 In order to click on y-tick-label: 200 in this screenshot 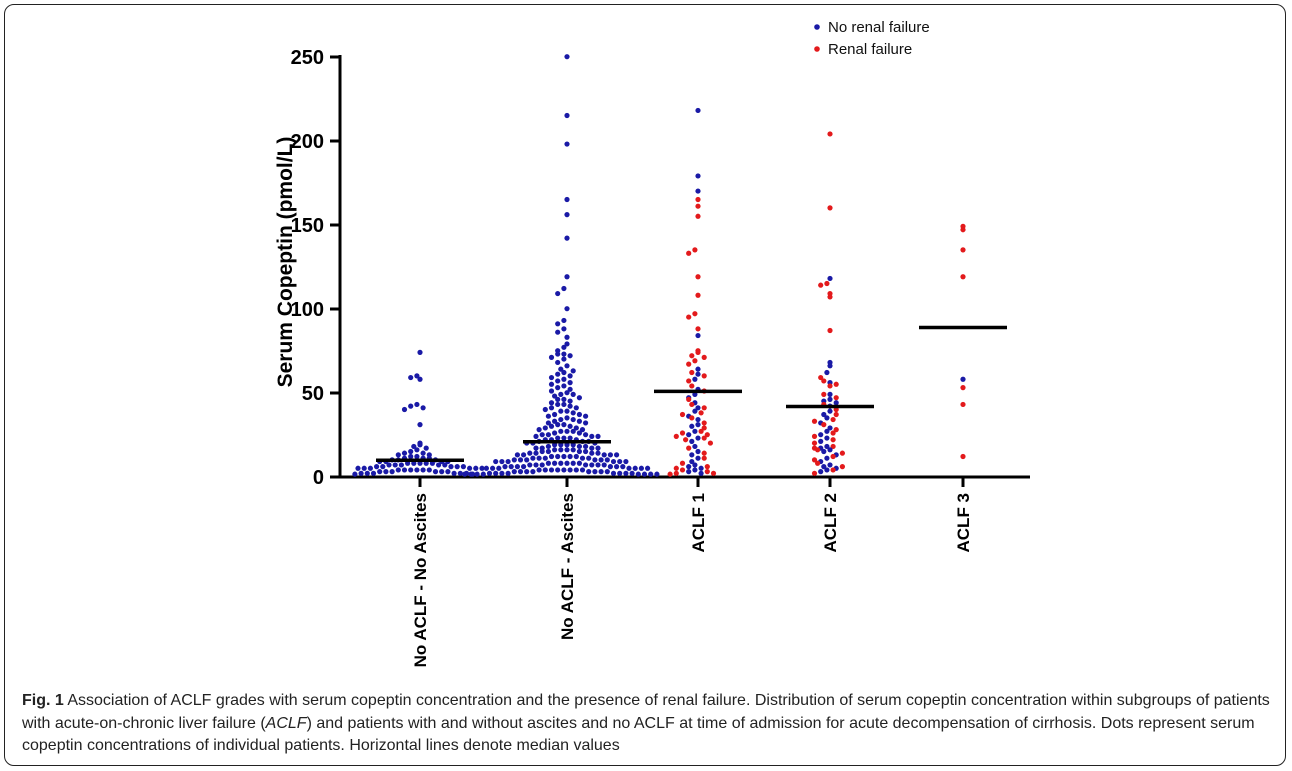, I will do `click(307, 142)`.